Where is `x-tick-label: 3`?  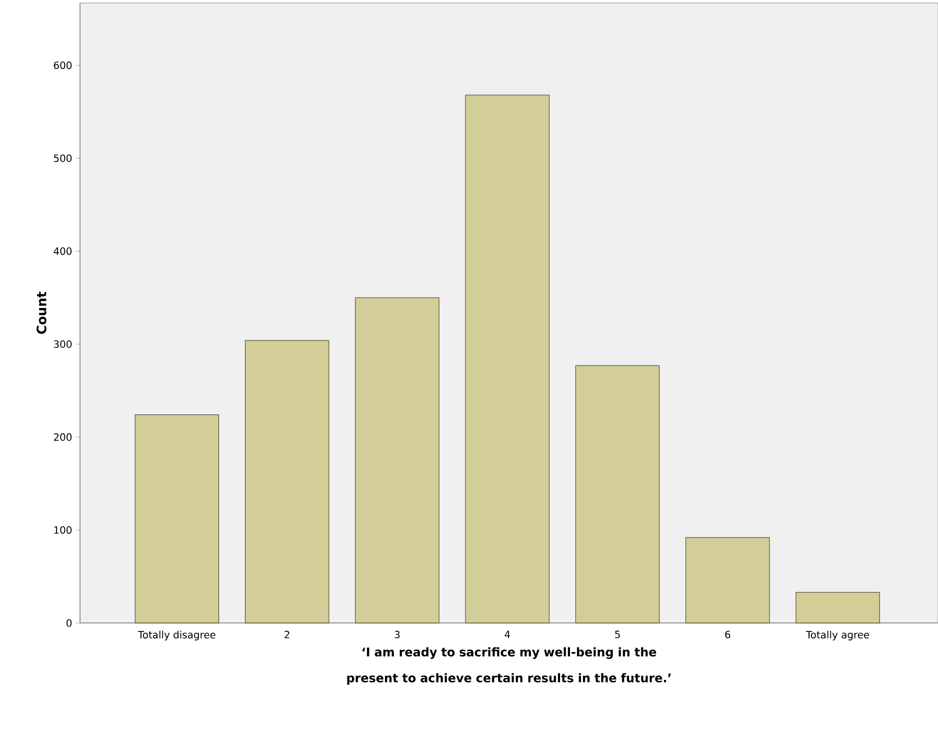 x-tick-label: 3 is located at coordinates (397, 634).